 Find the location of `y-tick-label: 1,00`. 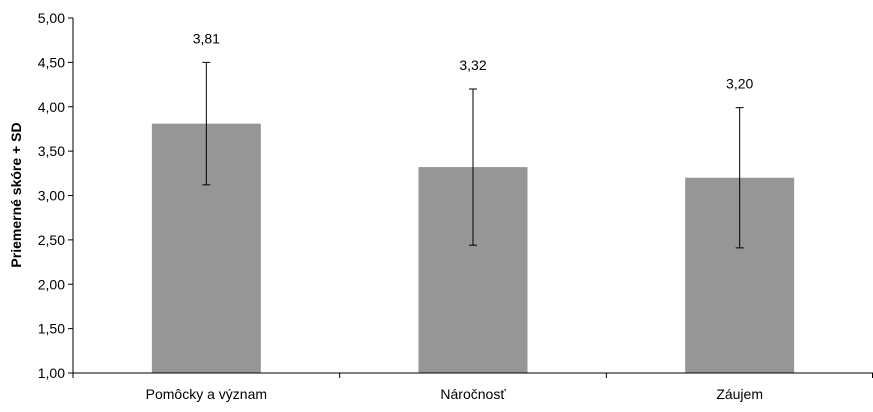

y-tick-label: 1,00 is located at coordinates (51, 373).